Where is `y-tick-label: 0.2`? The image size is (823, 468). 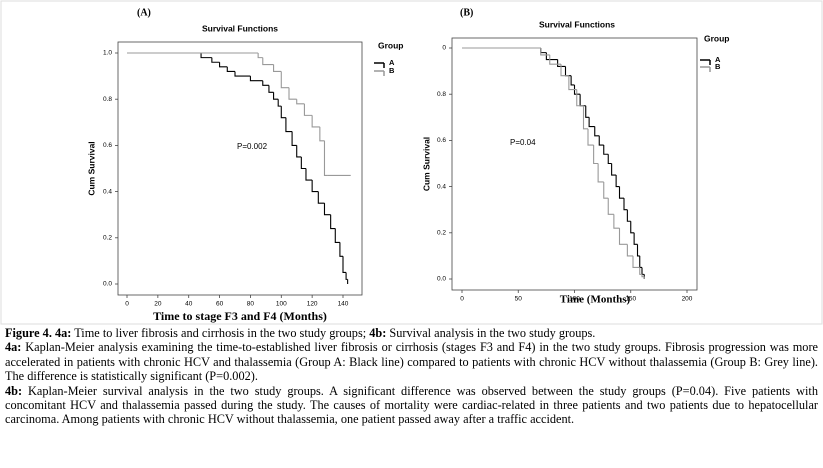 y-tick-label: 0.2 is located at coordinates (441, 233).